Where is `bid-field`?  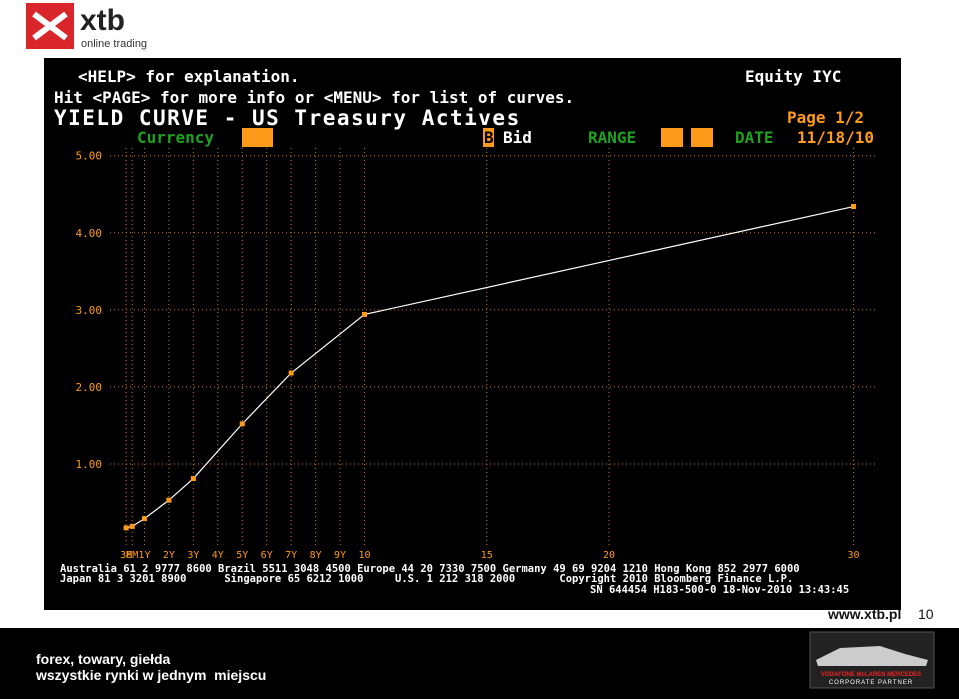 bid-field is located at coordinates (488, 137).